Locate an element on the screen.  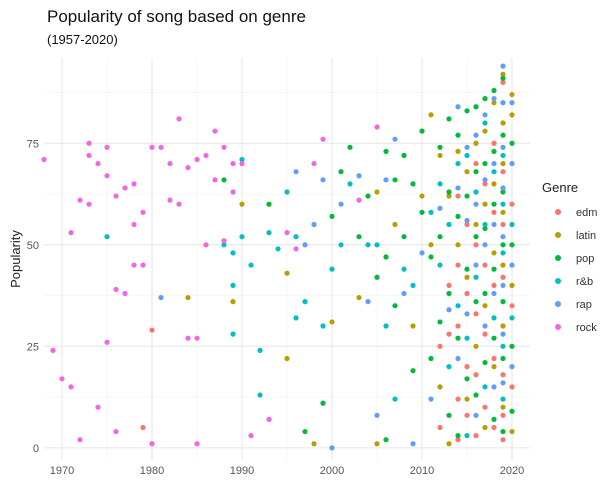
x-tick-label: 1970 is located at coordinates (62, 471).